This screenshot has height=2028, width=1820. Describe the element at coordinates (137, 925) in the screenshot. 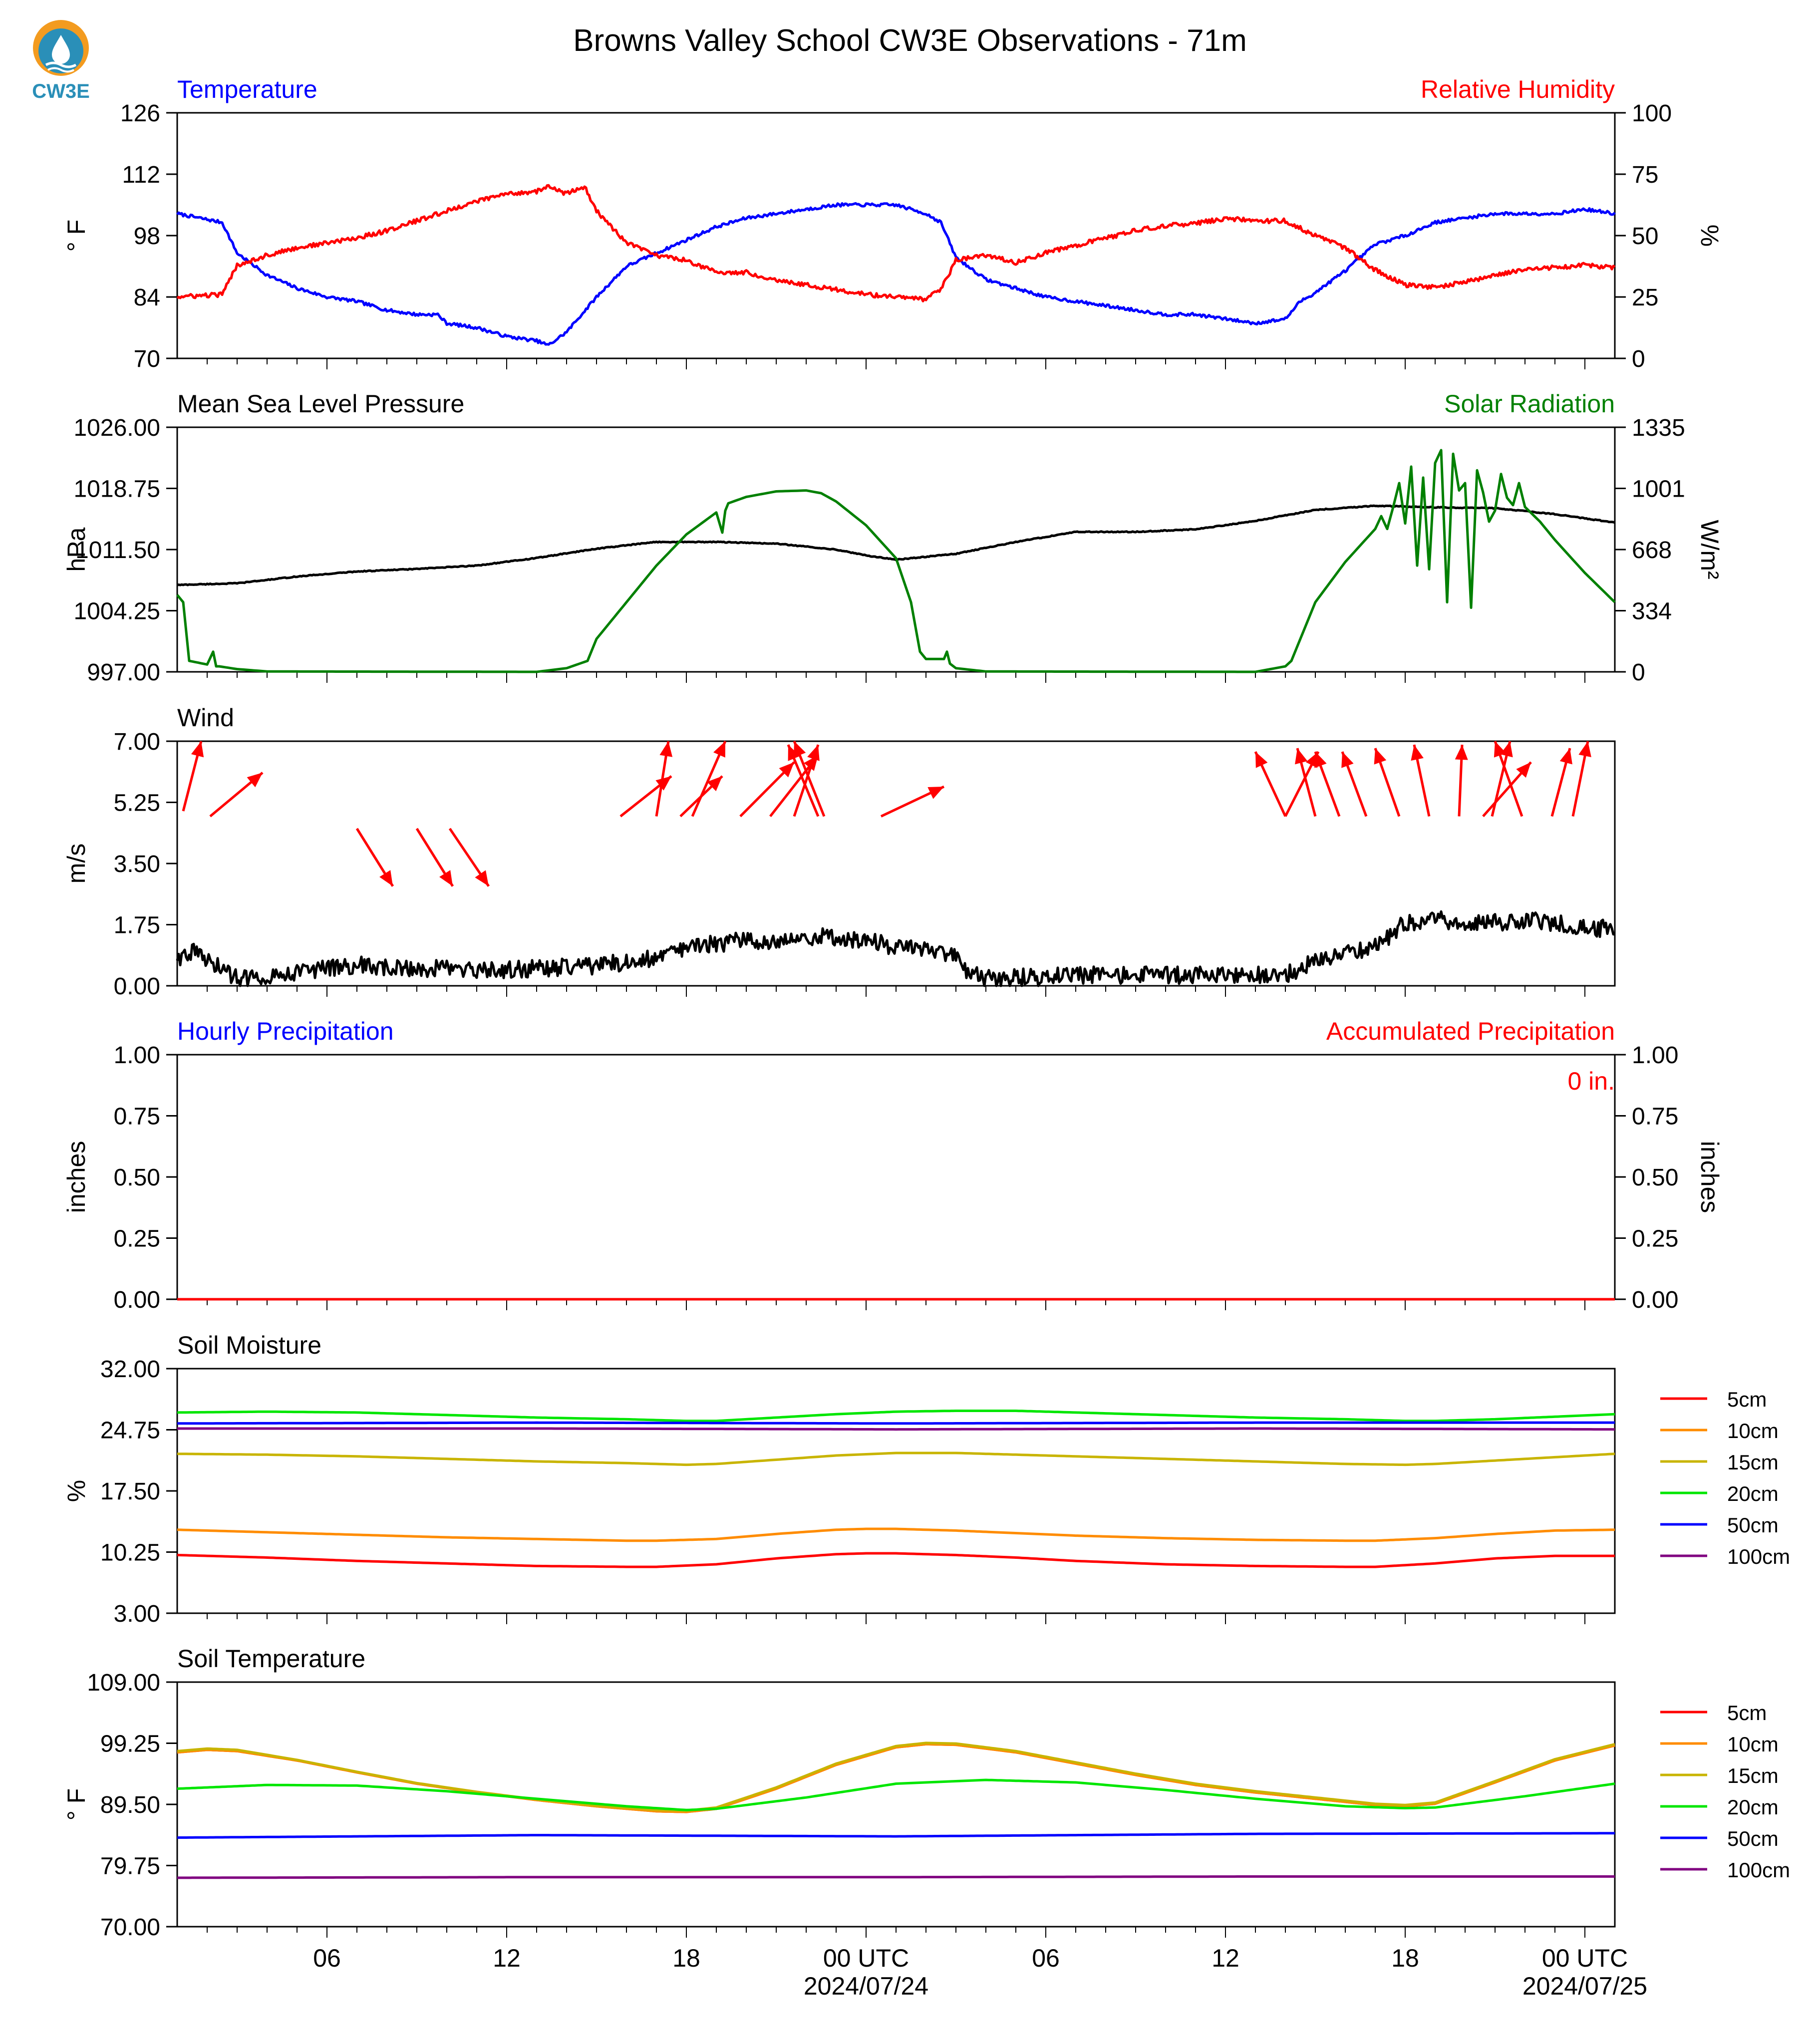

I see `y-tick-label: 1.75` at that location.